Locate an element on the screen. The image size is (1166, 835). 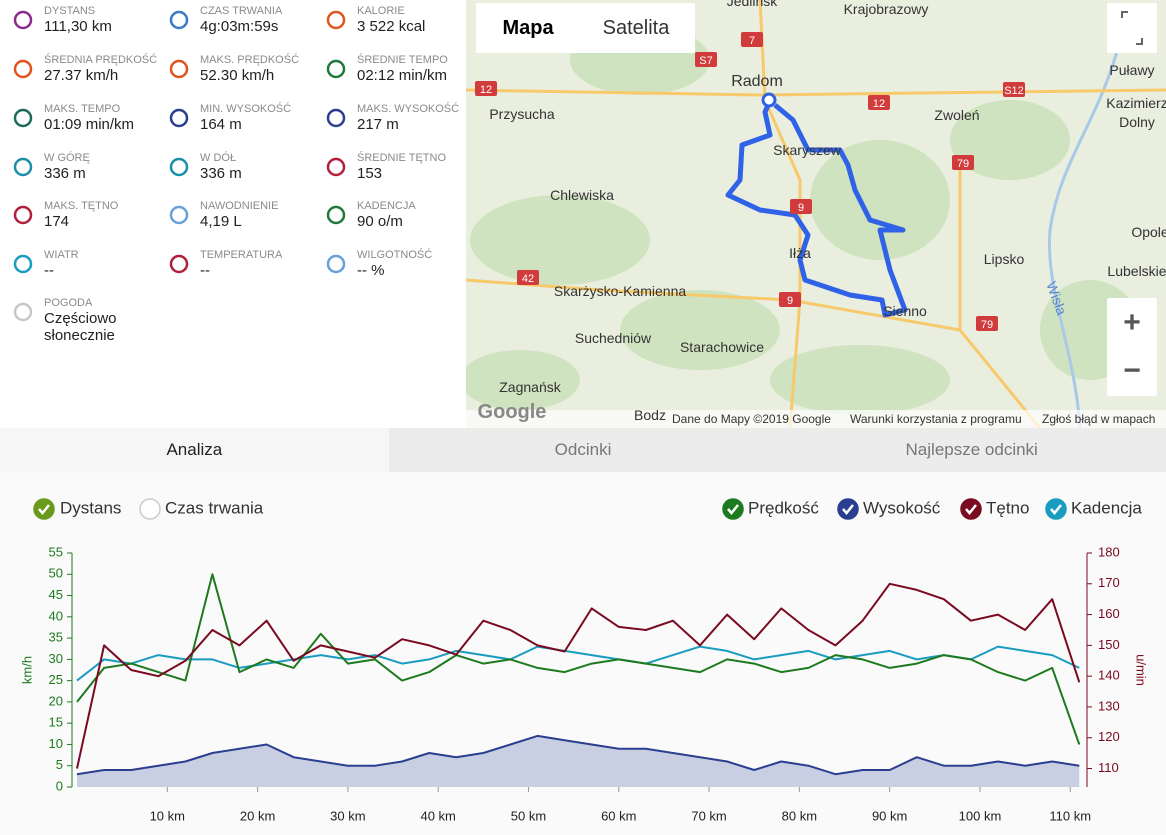
y-tick-label: 10 is located at coordinates (56, 743).